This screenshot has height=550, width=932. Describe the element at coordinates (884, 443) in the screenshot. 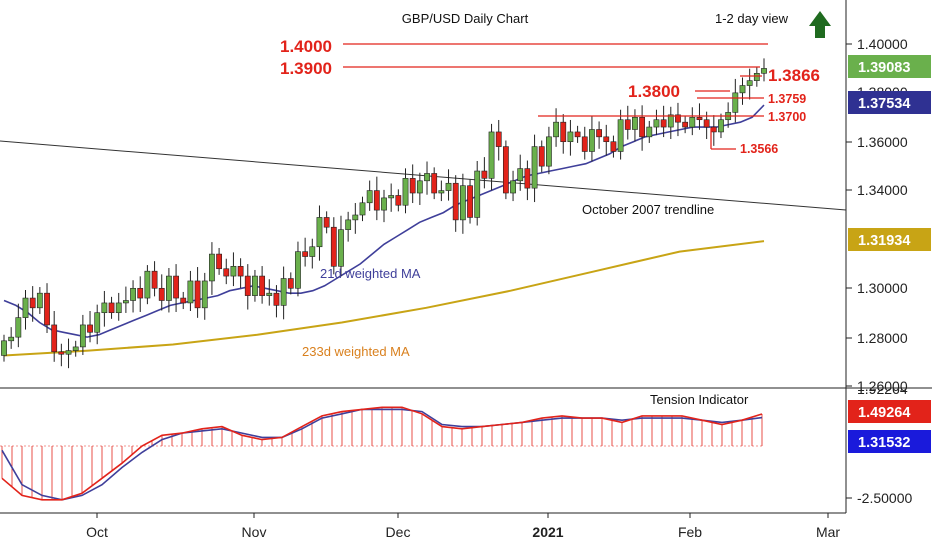

I see `svg-text: 1.31532` at that location.